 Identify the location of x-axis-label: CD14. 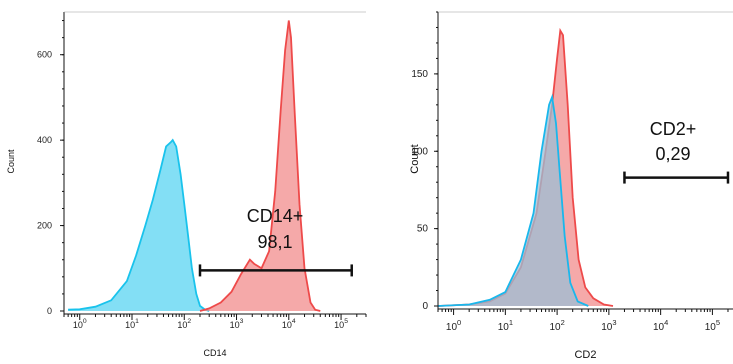
(214, 353).